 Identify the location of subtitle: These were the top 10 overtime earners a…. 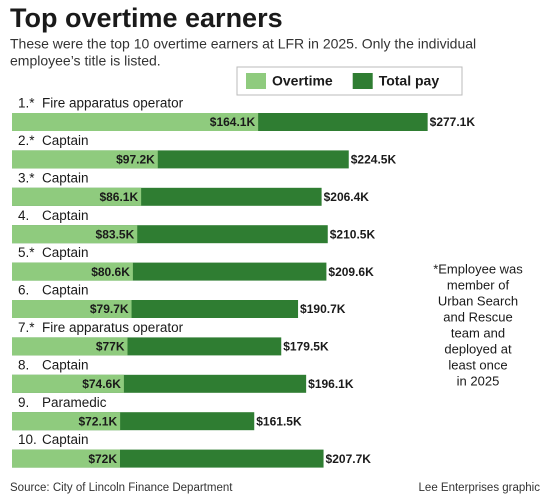
(243, 44).